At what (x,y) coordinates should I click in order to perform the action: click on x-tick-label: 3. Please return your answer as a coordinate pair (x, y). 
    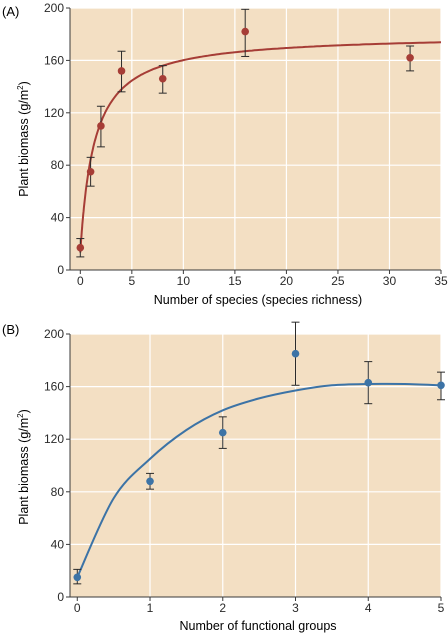
    Looking at the image, I should click on (295, 608).